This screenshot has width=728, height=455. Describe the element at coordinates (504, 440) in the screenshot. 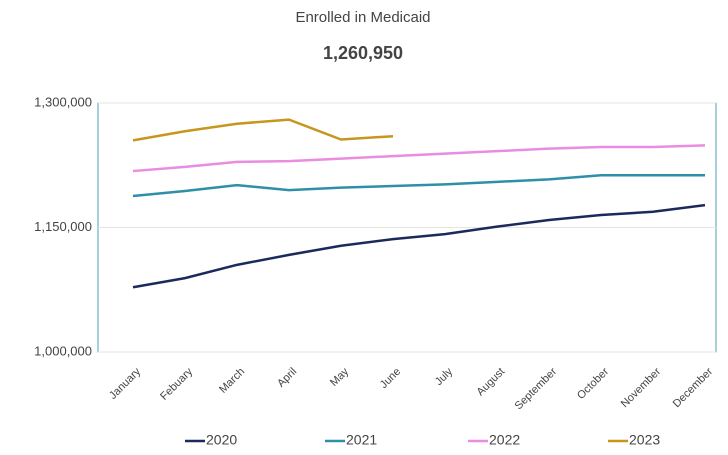

I see `legend-label: 2022` at that location.